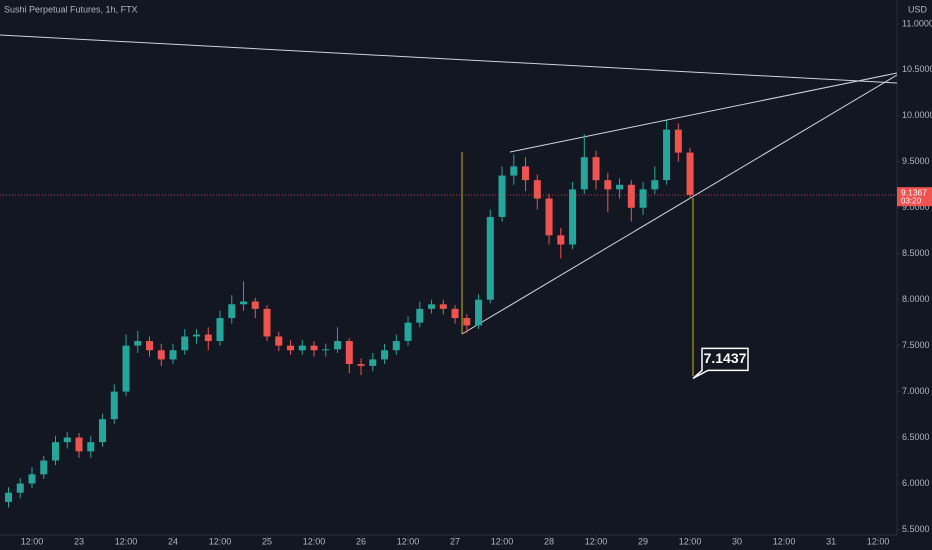  Describe the element at coordinates (914, 192) in the screenshot. I see `last-price-label: 9.1367` at that location.